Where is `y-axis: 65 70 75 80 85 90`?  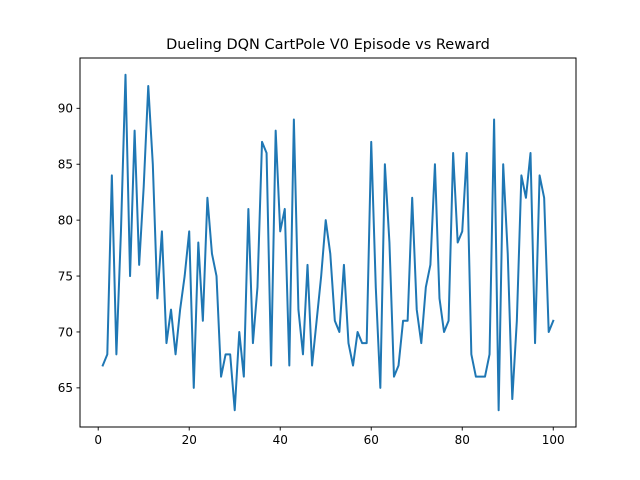 y-axis: 65 70 75 80 85 90 is located at coordinates (69, 248).